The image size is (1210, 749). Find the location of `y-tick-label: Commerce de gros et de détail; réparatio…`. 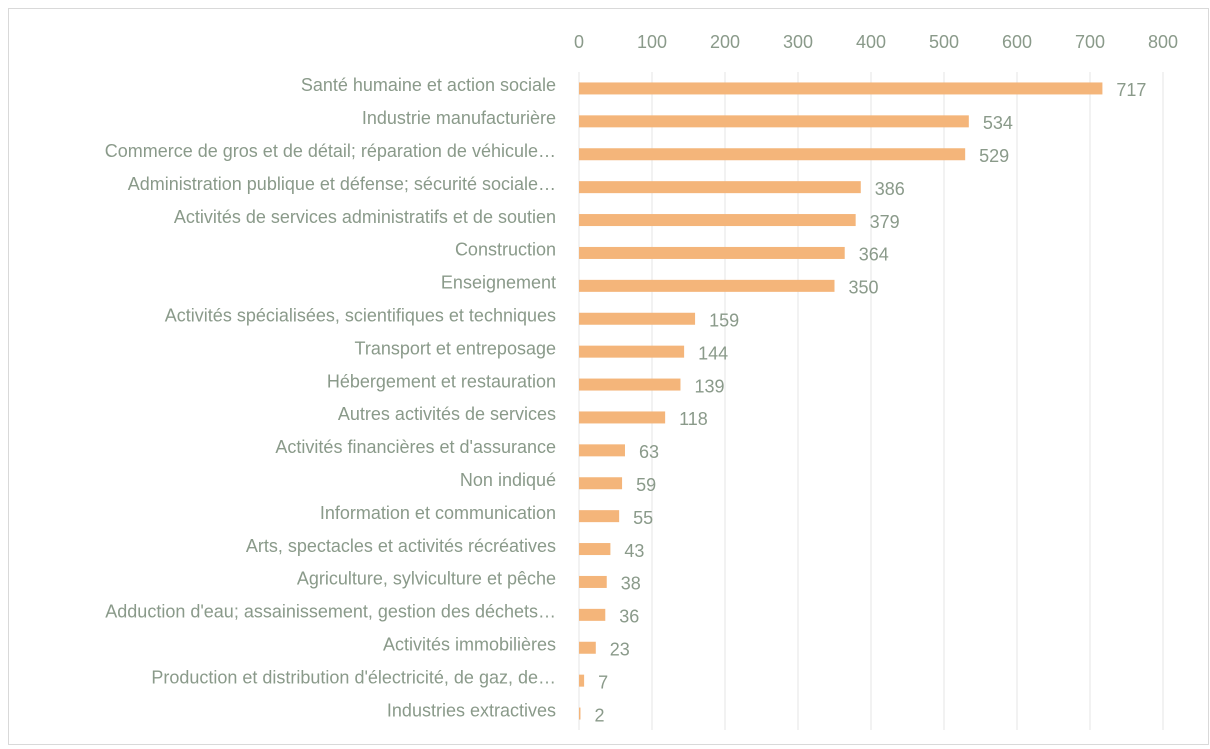

y-tick-label: Commerce de gros et de détail; réparatio… is located at coordinates (330, 151).